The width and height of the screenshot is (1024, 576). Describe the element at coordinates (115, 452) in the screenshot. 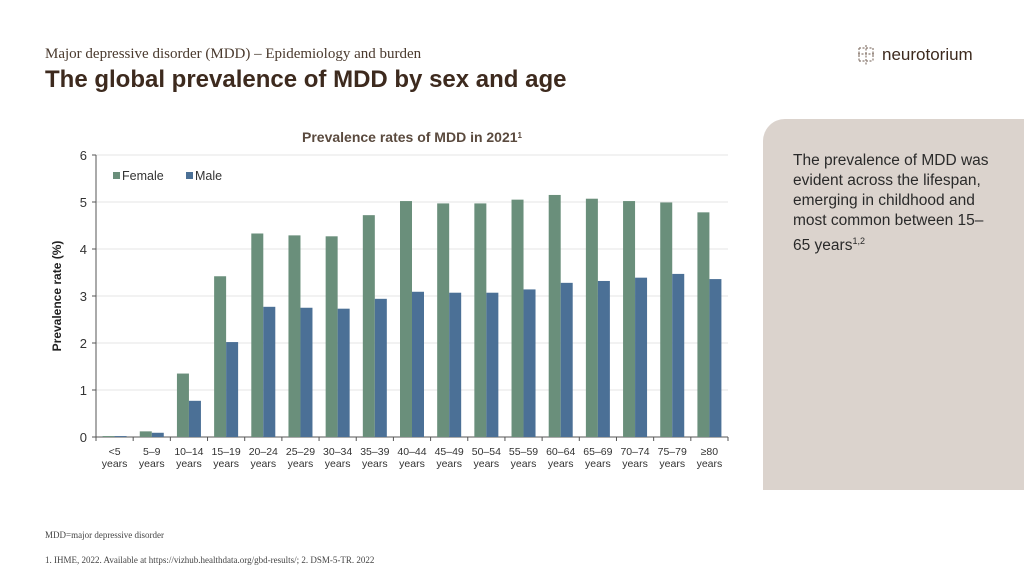

I see `x-tick-label: <5` at that location.